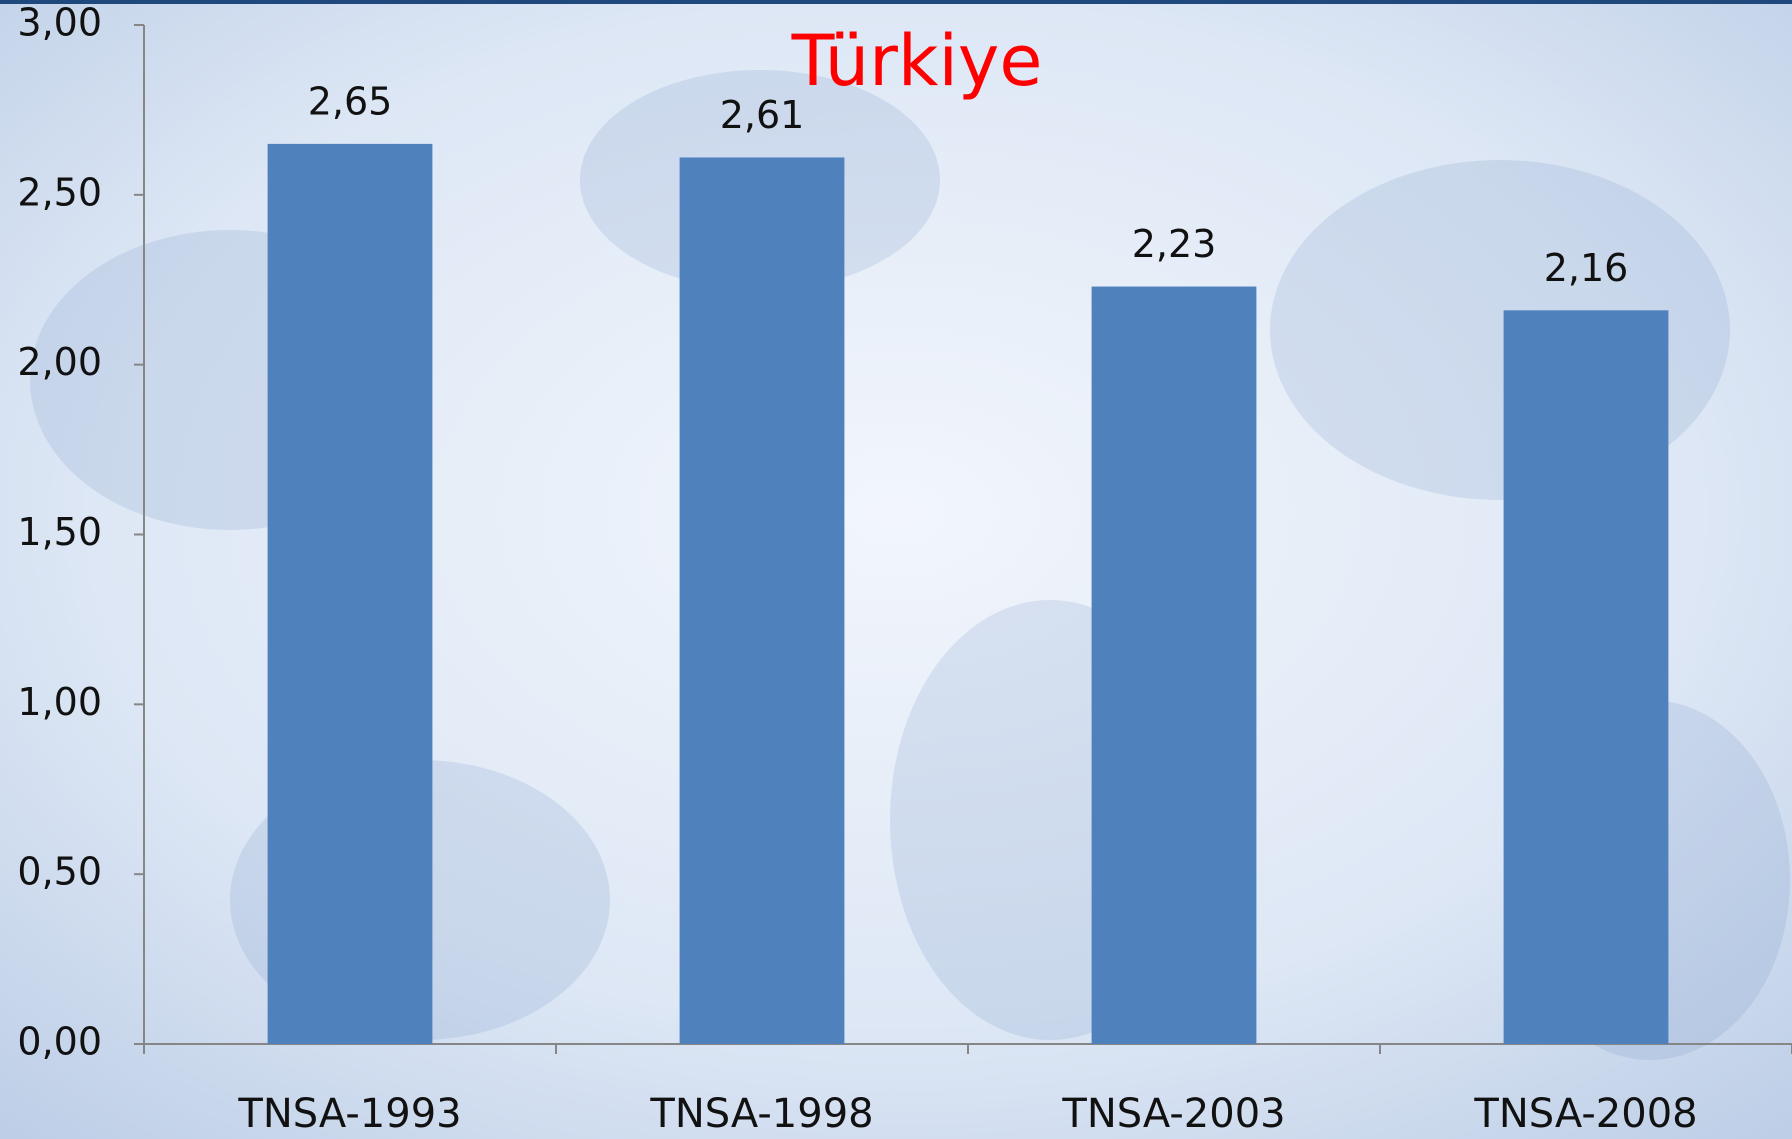 The width and height of the screenshot is (1792, 1139). What do you see at coordinates (59, 532) in the screenshot?
I see `y-tick-label: 1,50` at bounding box center [59, 532].